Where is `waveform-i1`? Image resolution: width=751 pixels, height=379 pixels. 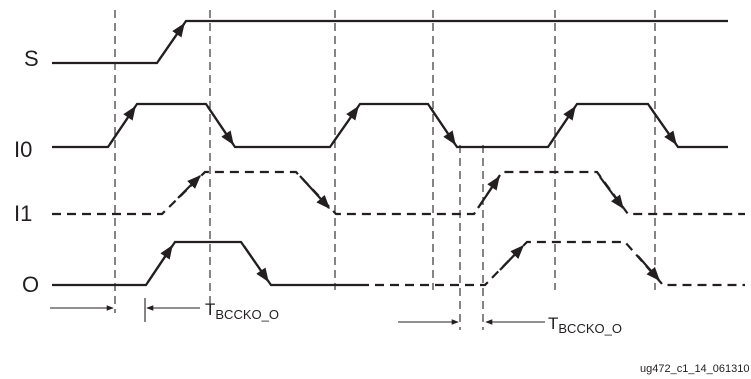
waveform-i1 is located at coordinates (398, 193).